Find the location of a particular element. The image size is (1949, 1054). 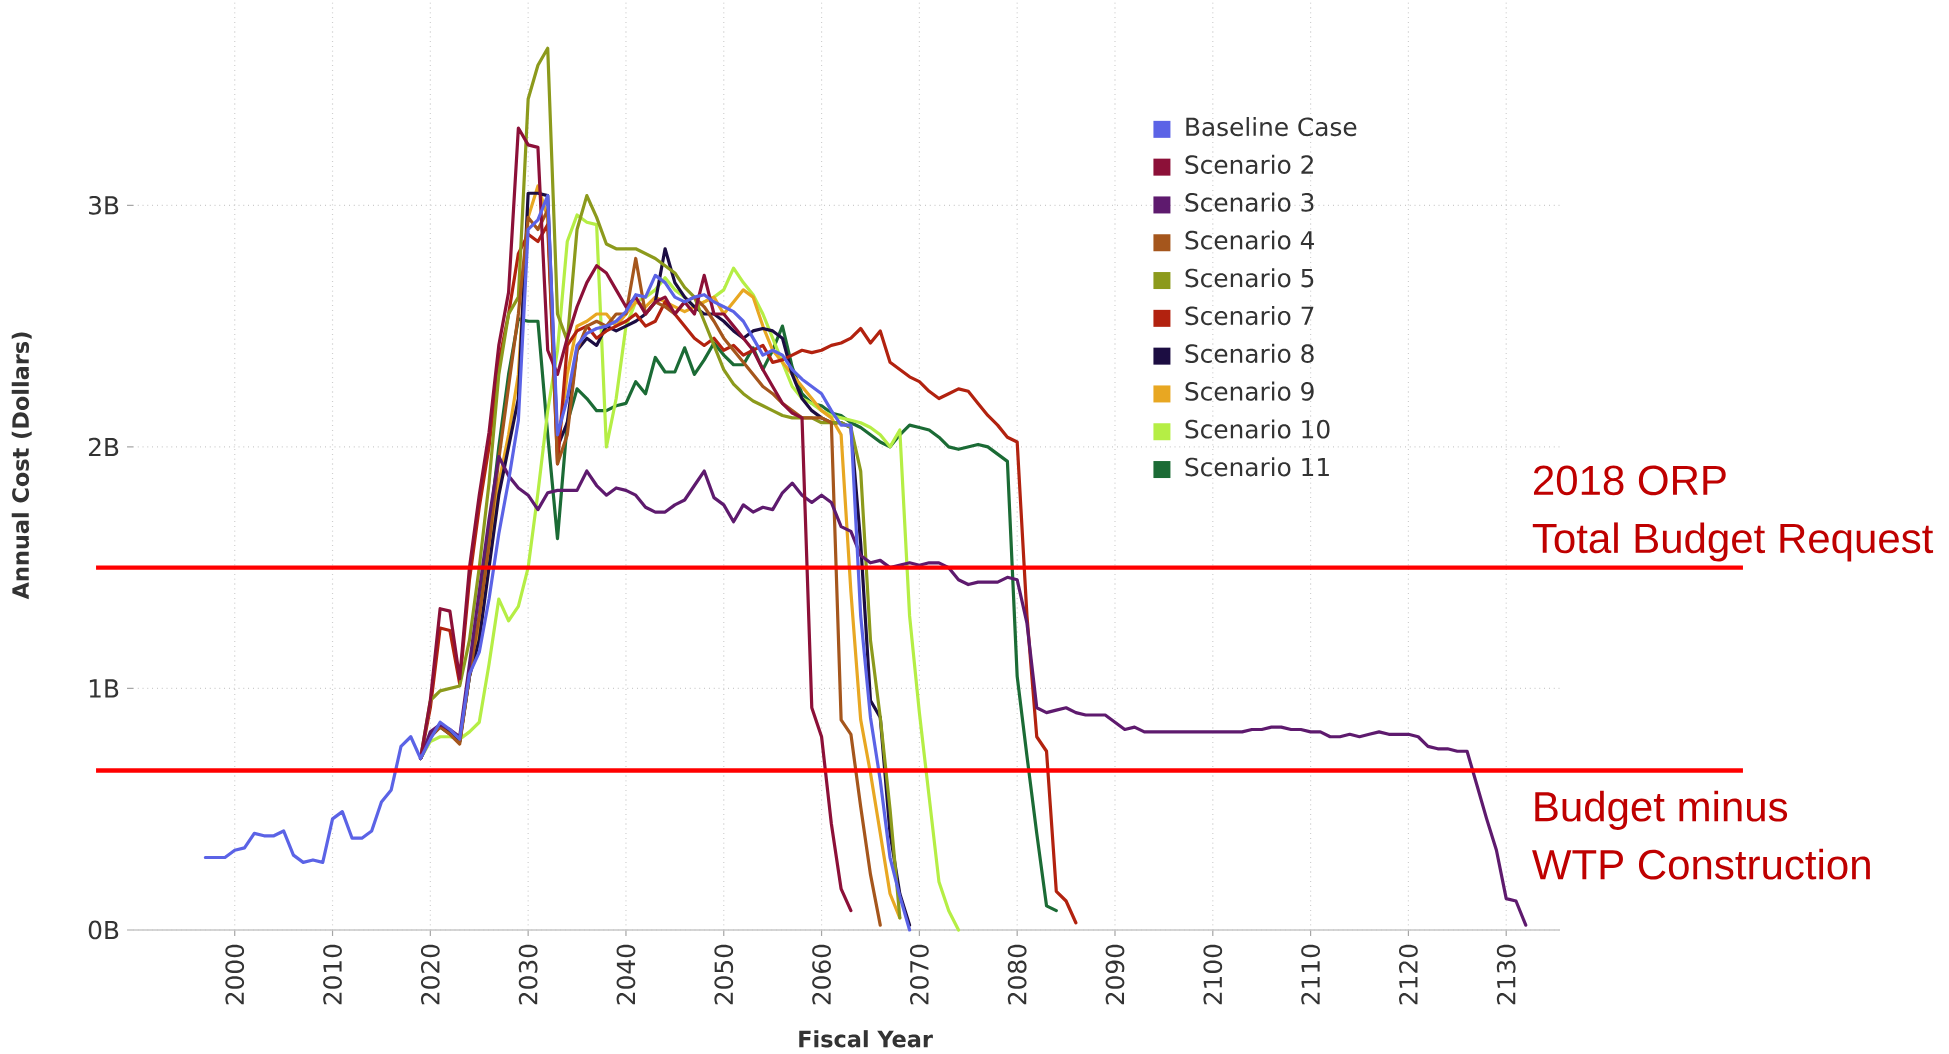

legend-label: Scenario 4 is located at coordinates (1250, 240).